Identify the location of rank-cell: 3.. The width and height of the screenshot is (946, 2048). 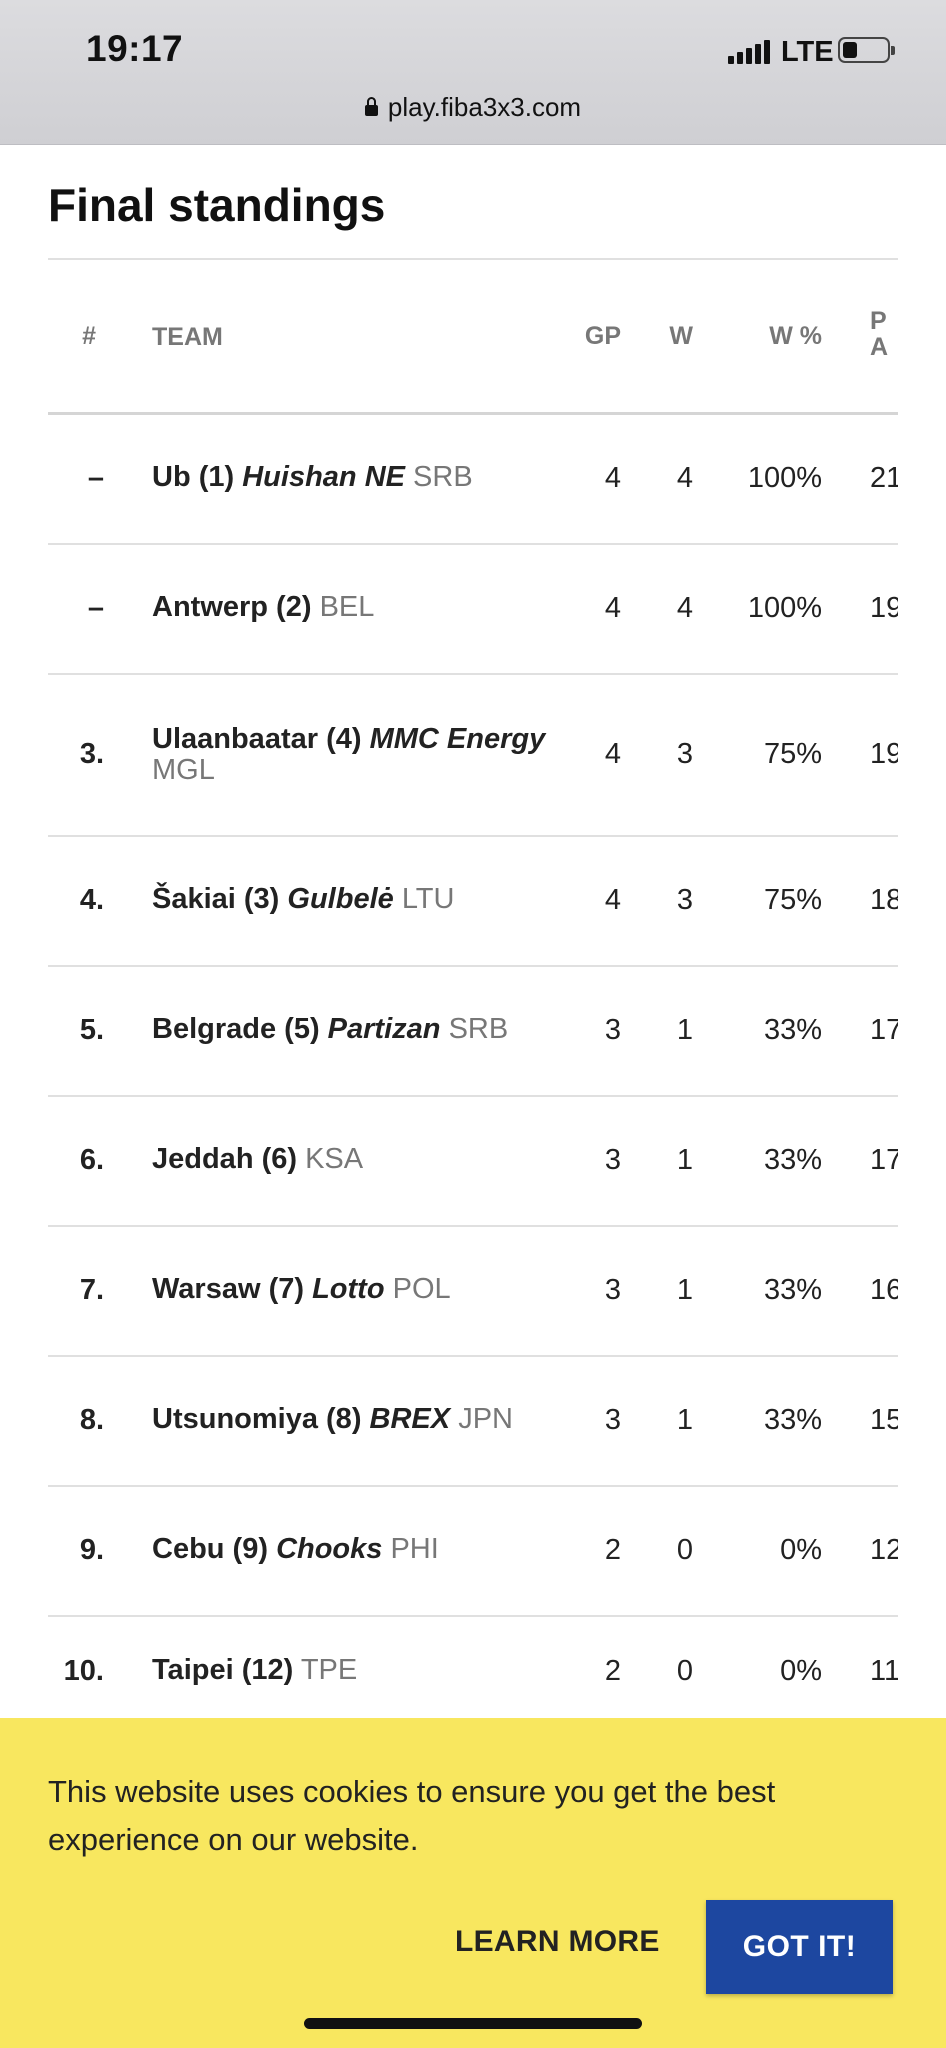
(91, 754).